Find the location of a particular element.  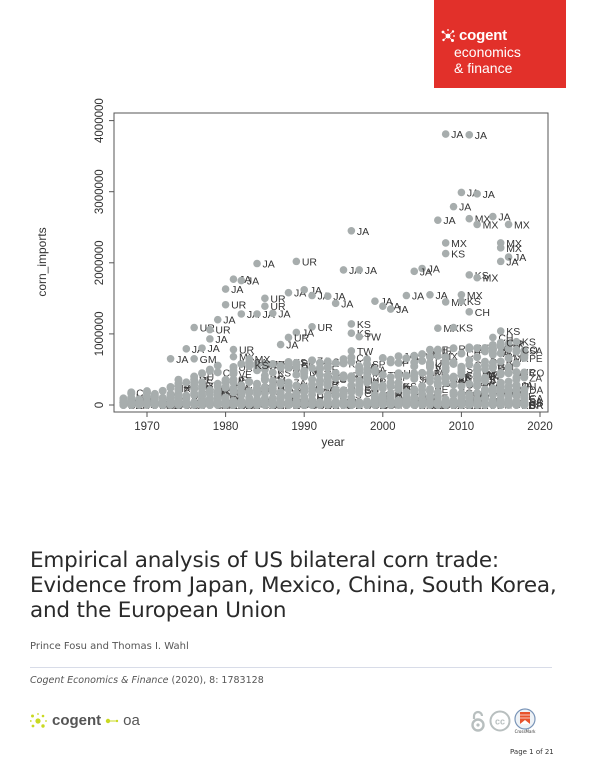

y-axis-label: corn_imports is located at coordinates (42, 261).